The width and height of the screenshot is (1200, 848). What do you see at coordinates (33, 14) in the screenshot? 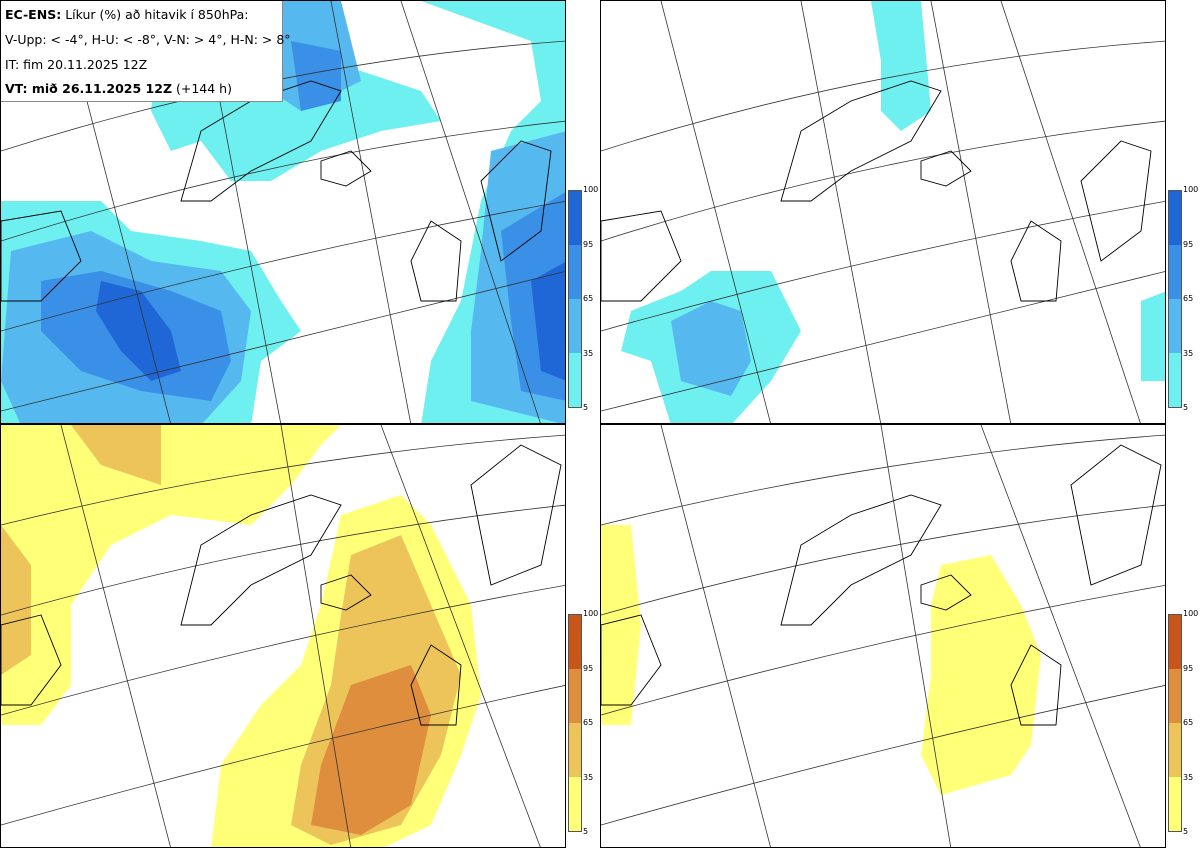
I see `model-name: EC-ENS:` at bounding box center [33, 14].